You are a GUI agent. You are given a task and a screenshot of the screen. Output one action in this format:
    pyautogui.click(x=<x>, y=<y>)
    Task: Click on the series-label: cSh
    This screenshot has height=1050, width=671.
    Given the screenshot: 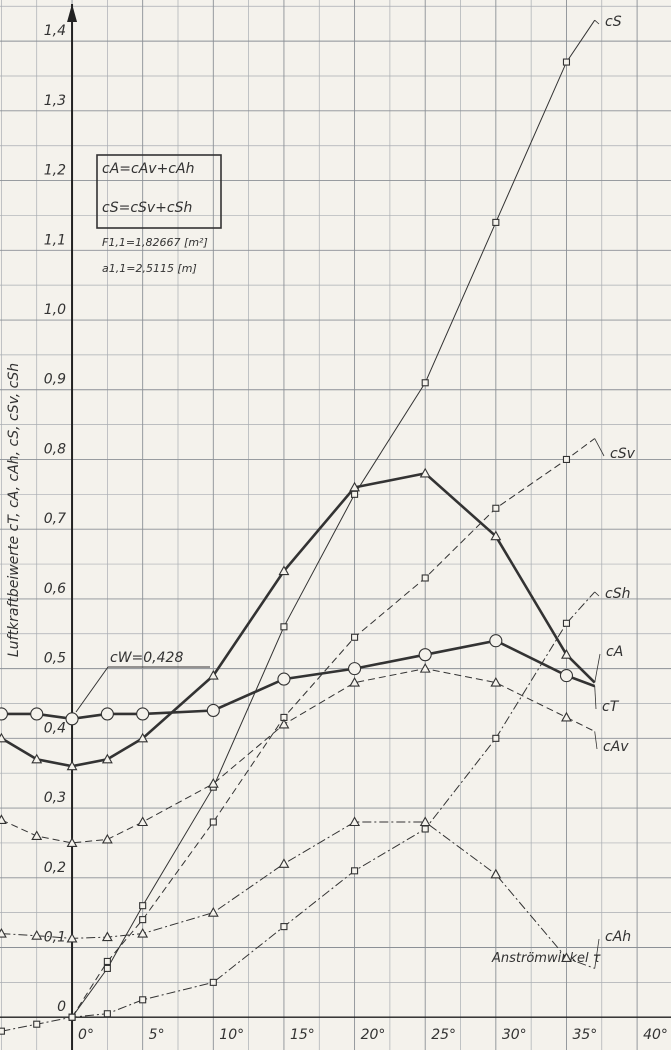 What is the action you would take?
    pyautogui.click(x=617, y=594)
    